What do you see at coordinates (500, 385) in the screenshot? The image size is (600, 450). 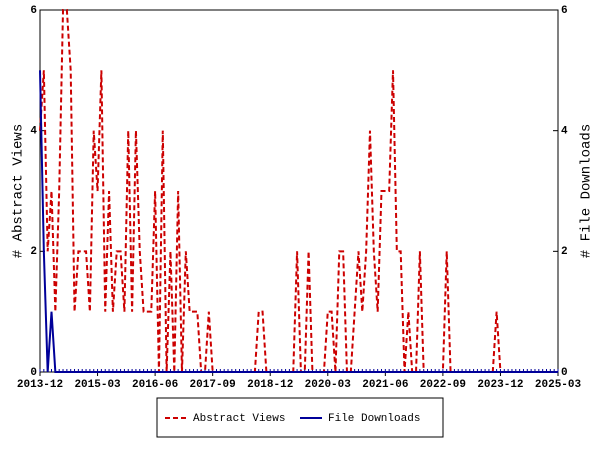 I see `x-tick-label: 2023-12` at bounding box center [500, 385].